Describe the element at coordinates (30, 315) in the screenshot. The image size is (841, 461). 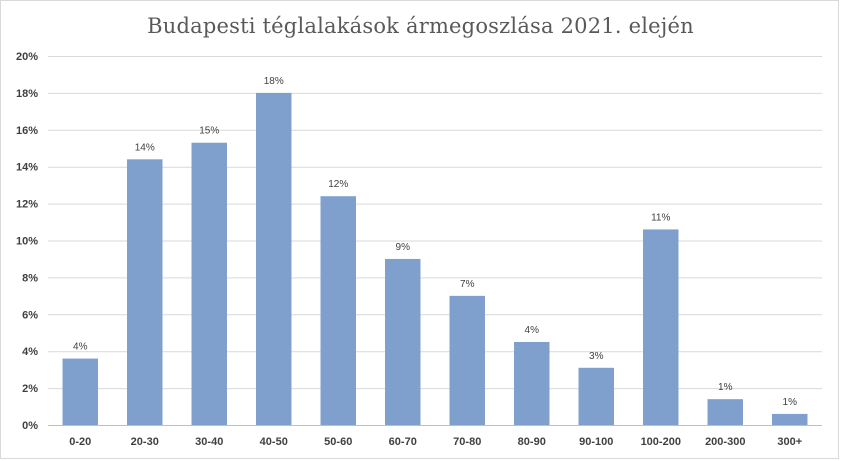
I see `y-tick-label: 6%` at that location.